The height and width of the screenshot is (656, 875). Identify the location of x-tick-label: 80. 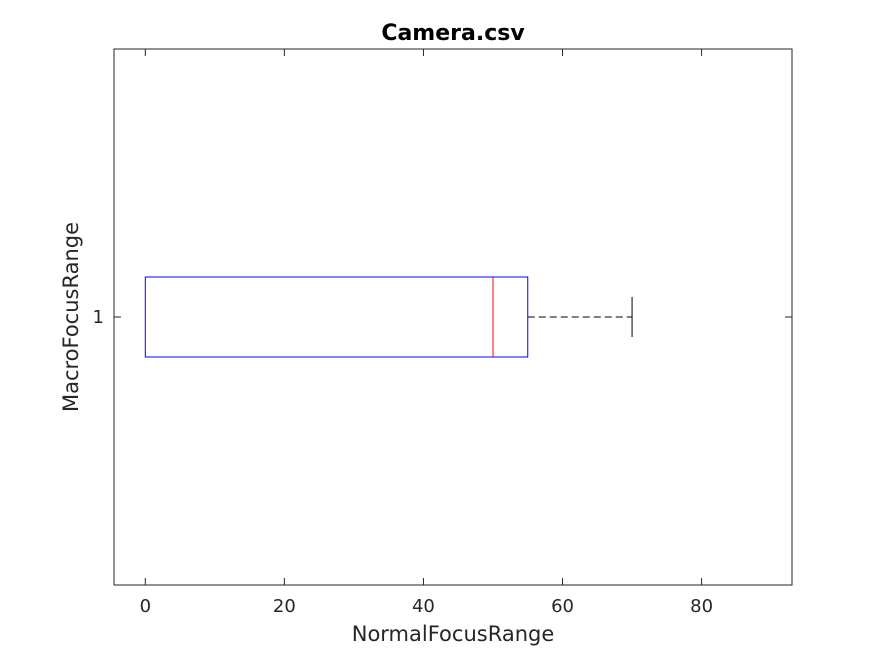
(701, 606).